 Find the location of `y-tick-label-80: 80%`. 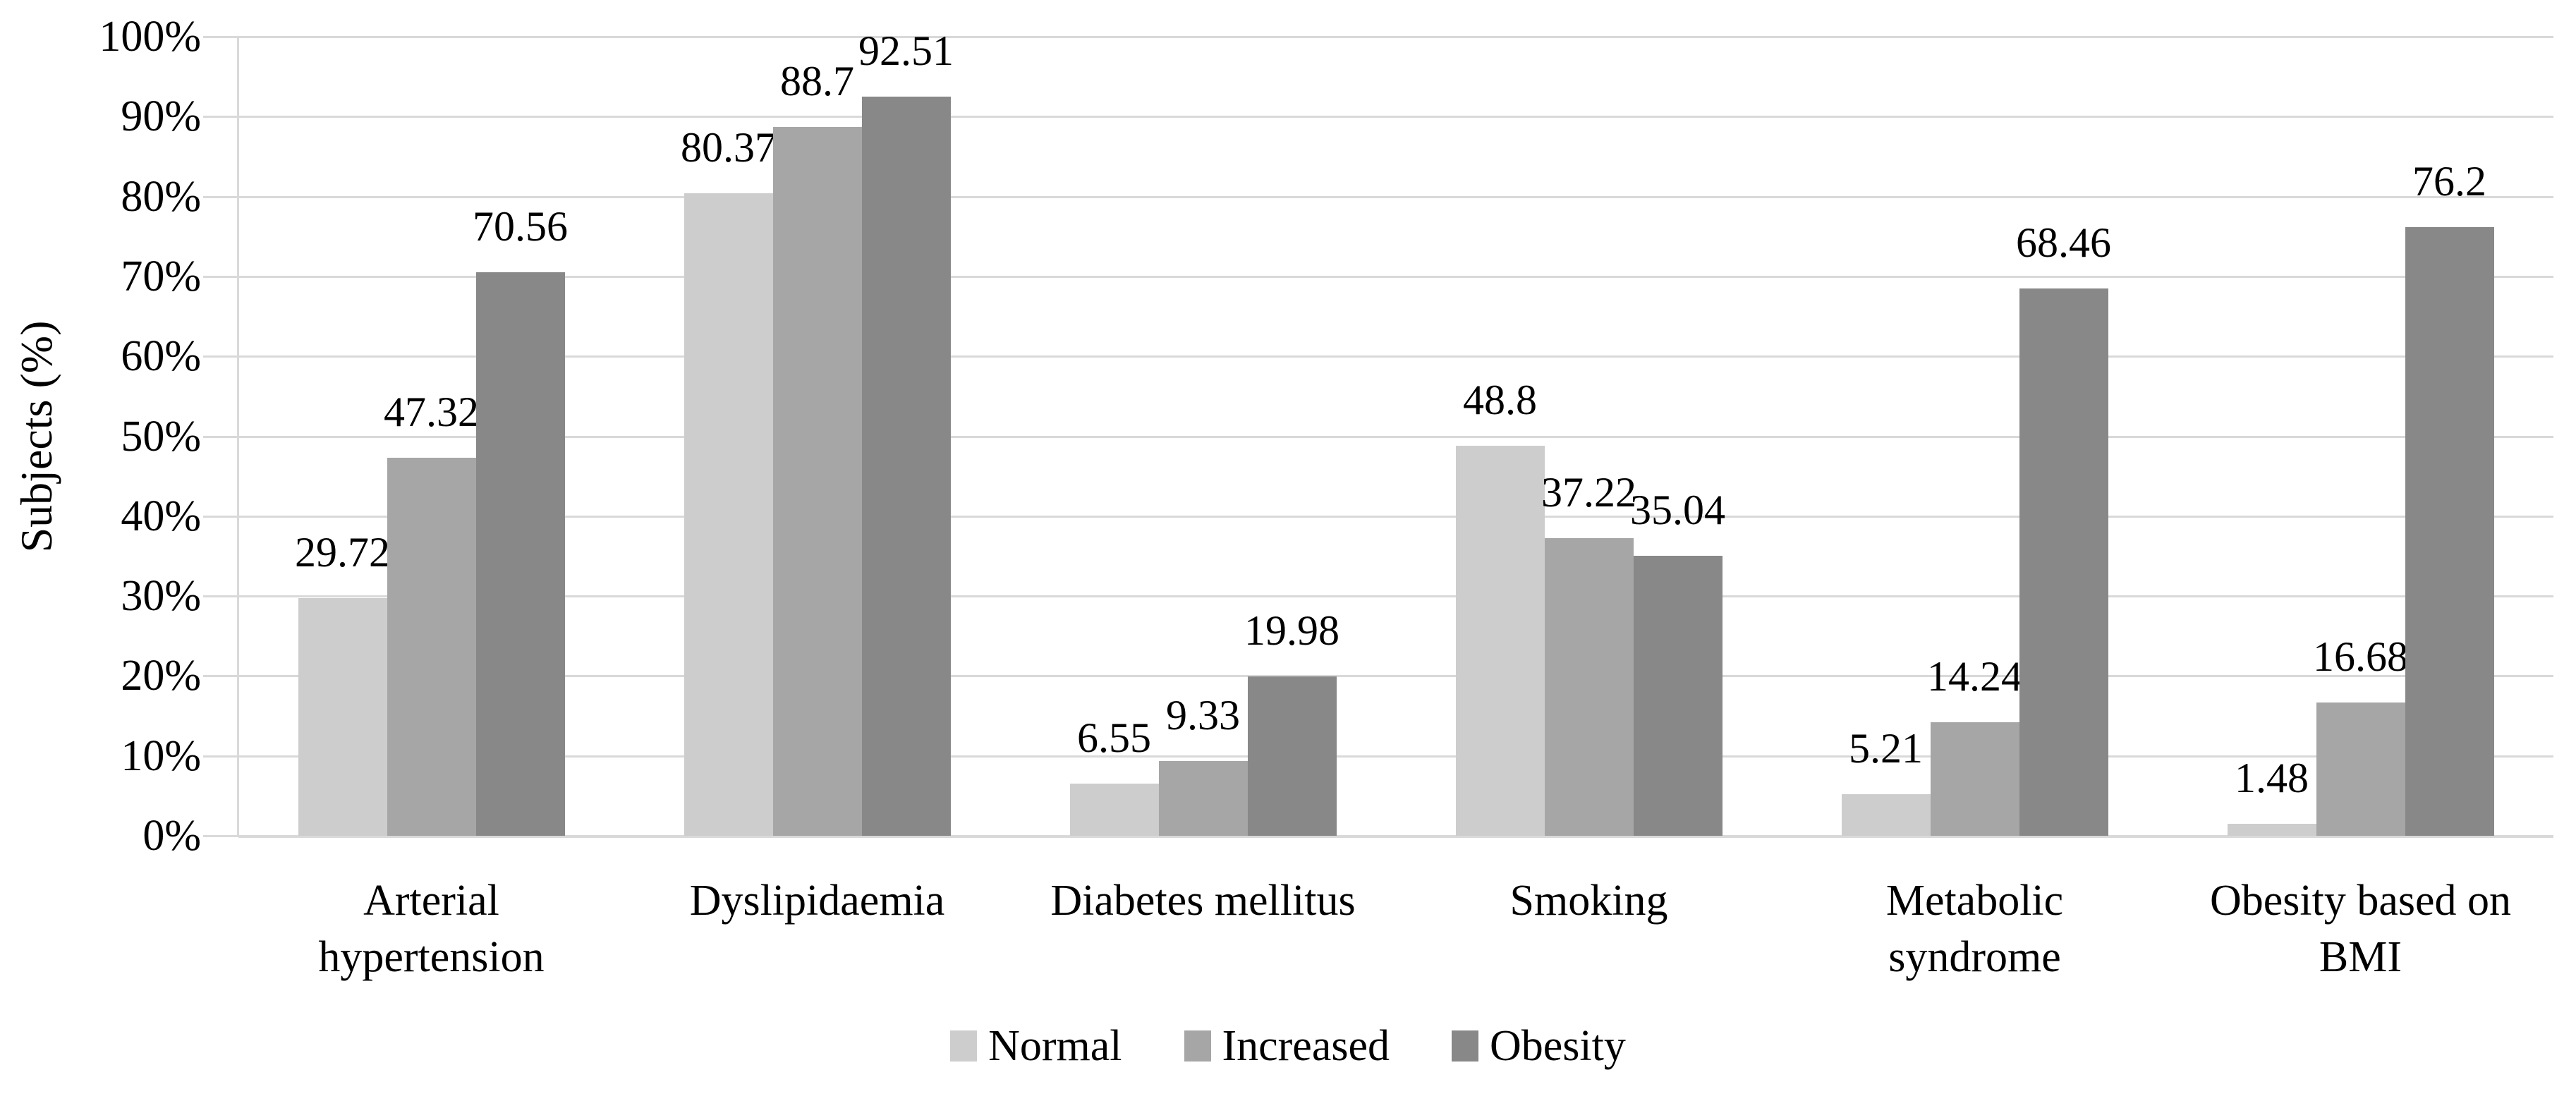

y-tick-label-80: 80% is located at coordinates (161, 196).